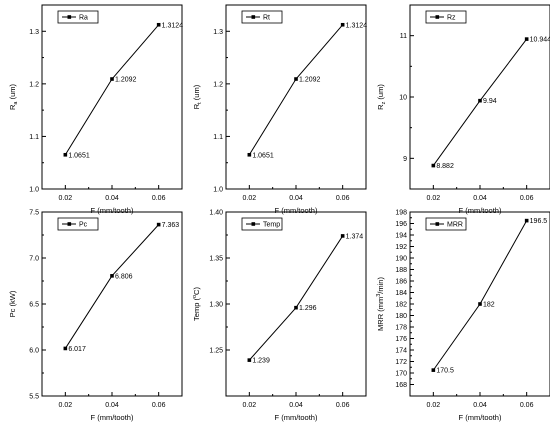  Describe the element at coordinates (34, 213) in the screenshot. I see `y-tick-label: 7.5` at that location.